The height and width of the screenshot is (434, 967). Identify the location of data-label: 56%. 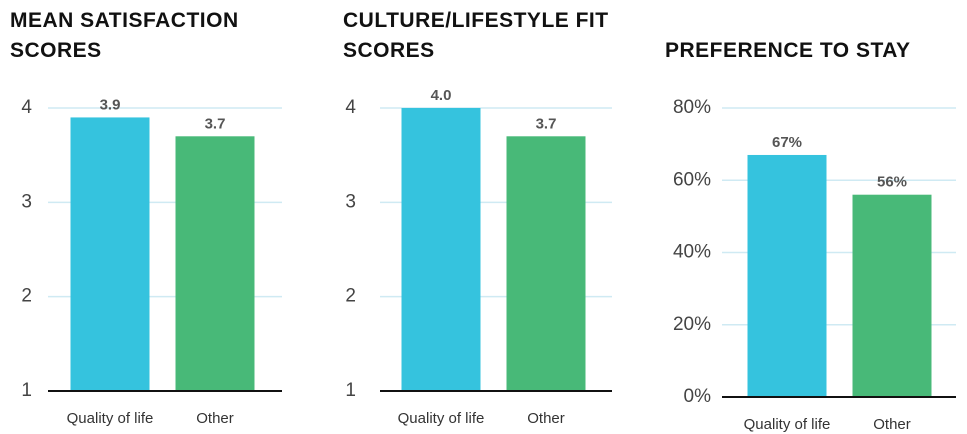
(892, 182).